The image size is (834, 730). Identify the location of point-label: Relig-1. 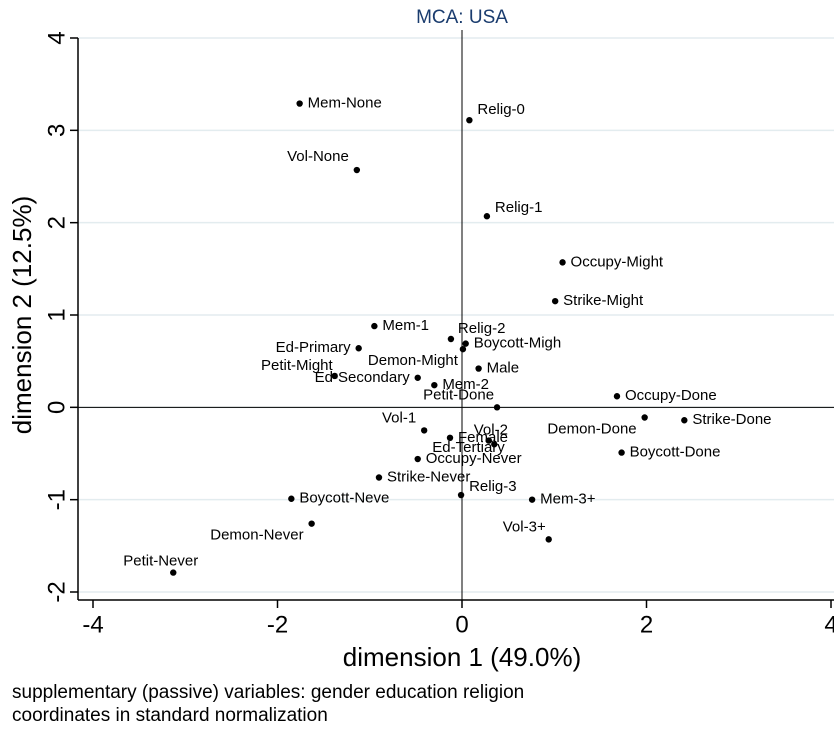
(519, 207).